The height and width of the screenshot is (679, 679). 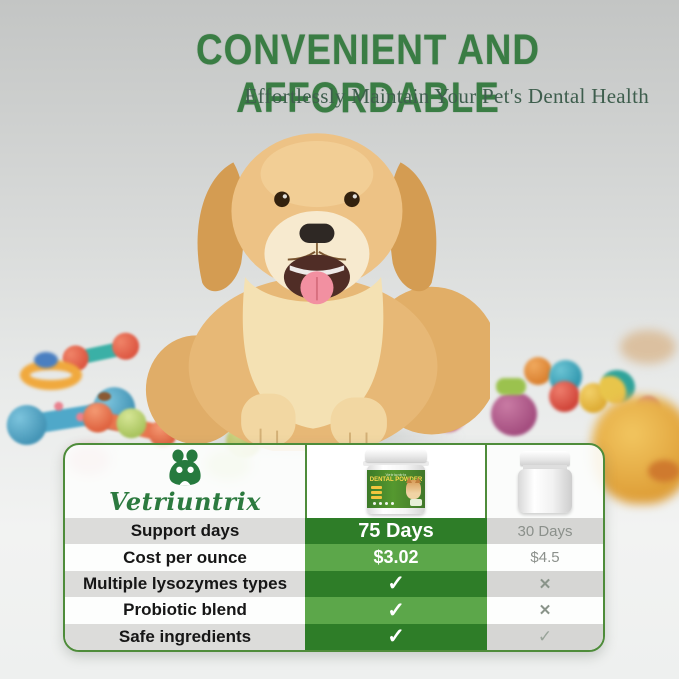 I want to click on jar-label-bars, so click(x=376, y=493).